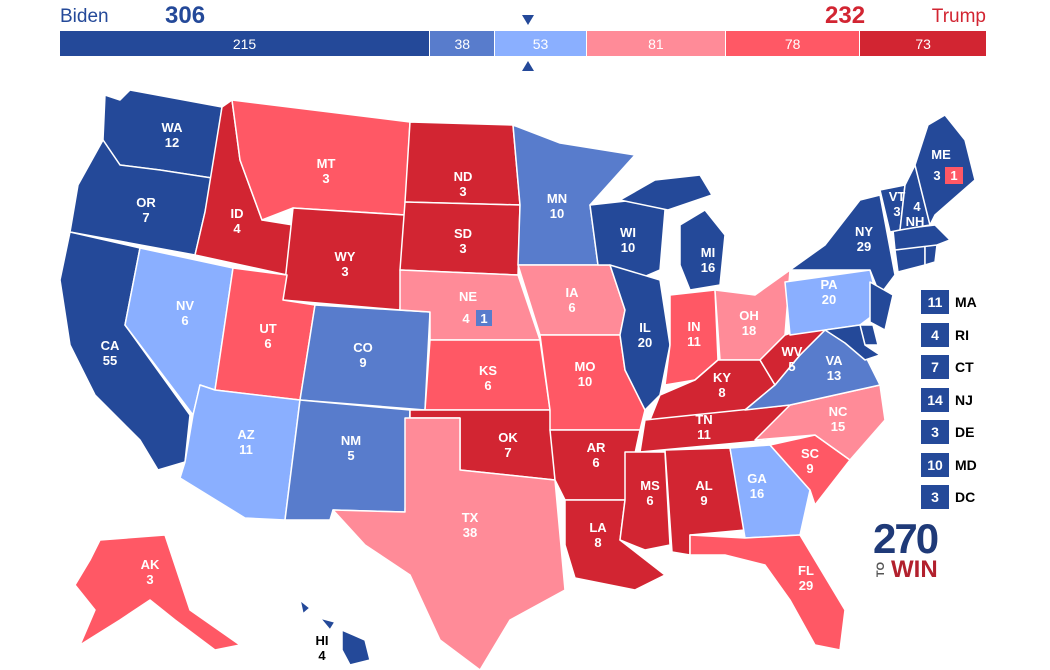 This screenshot has height=670, width=1050. I want to click on small-state-abbr: NJ, so click(964, 399).